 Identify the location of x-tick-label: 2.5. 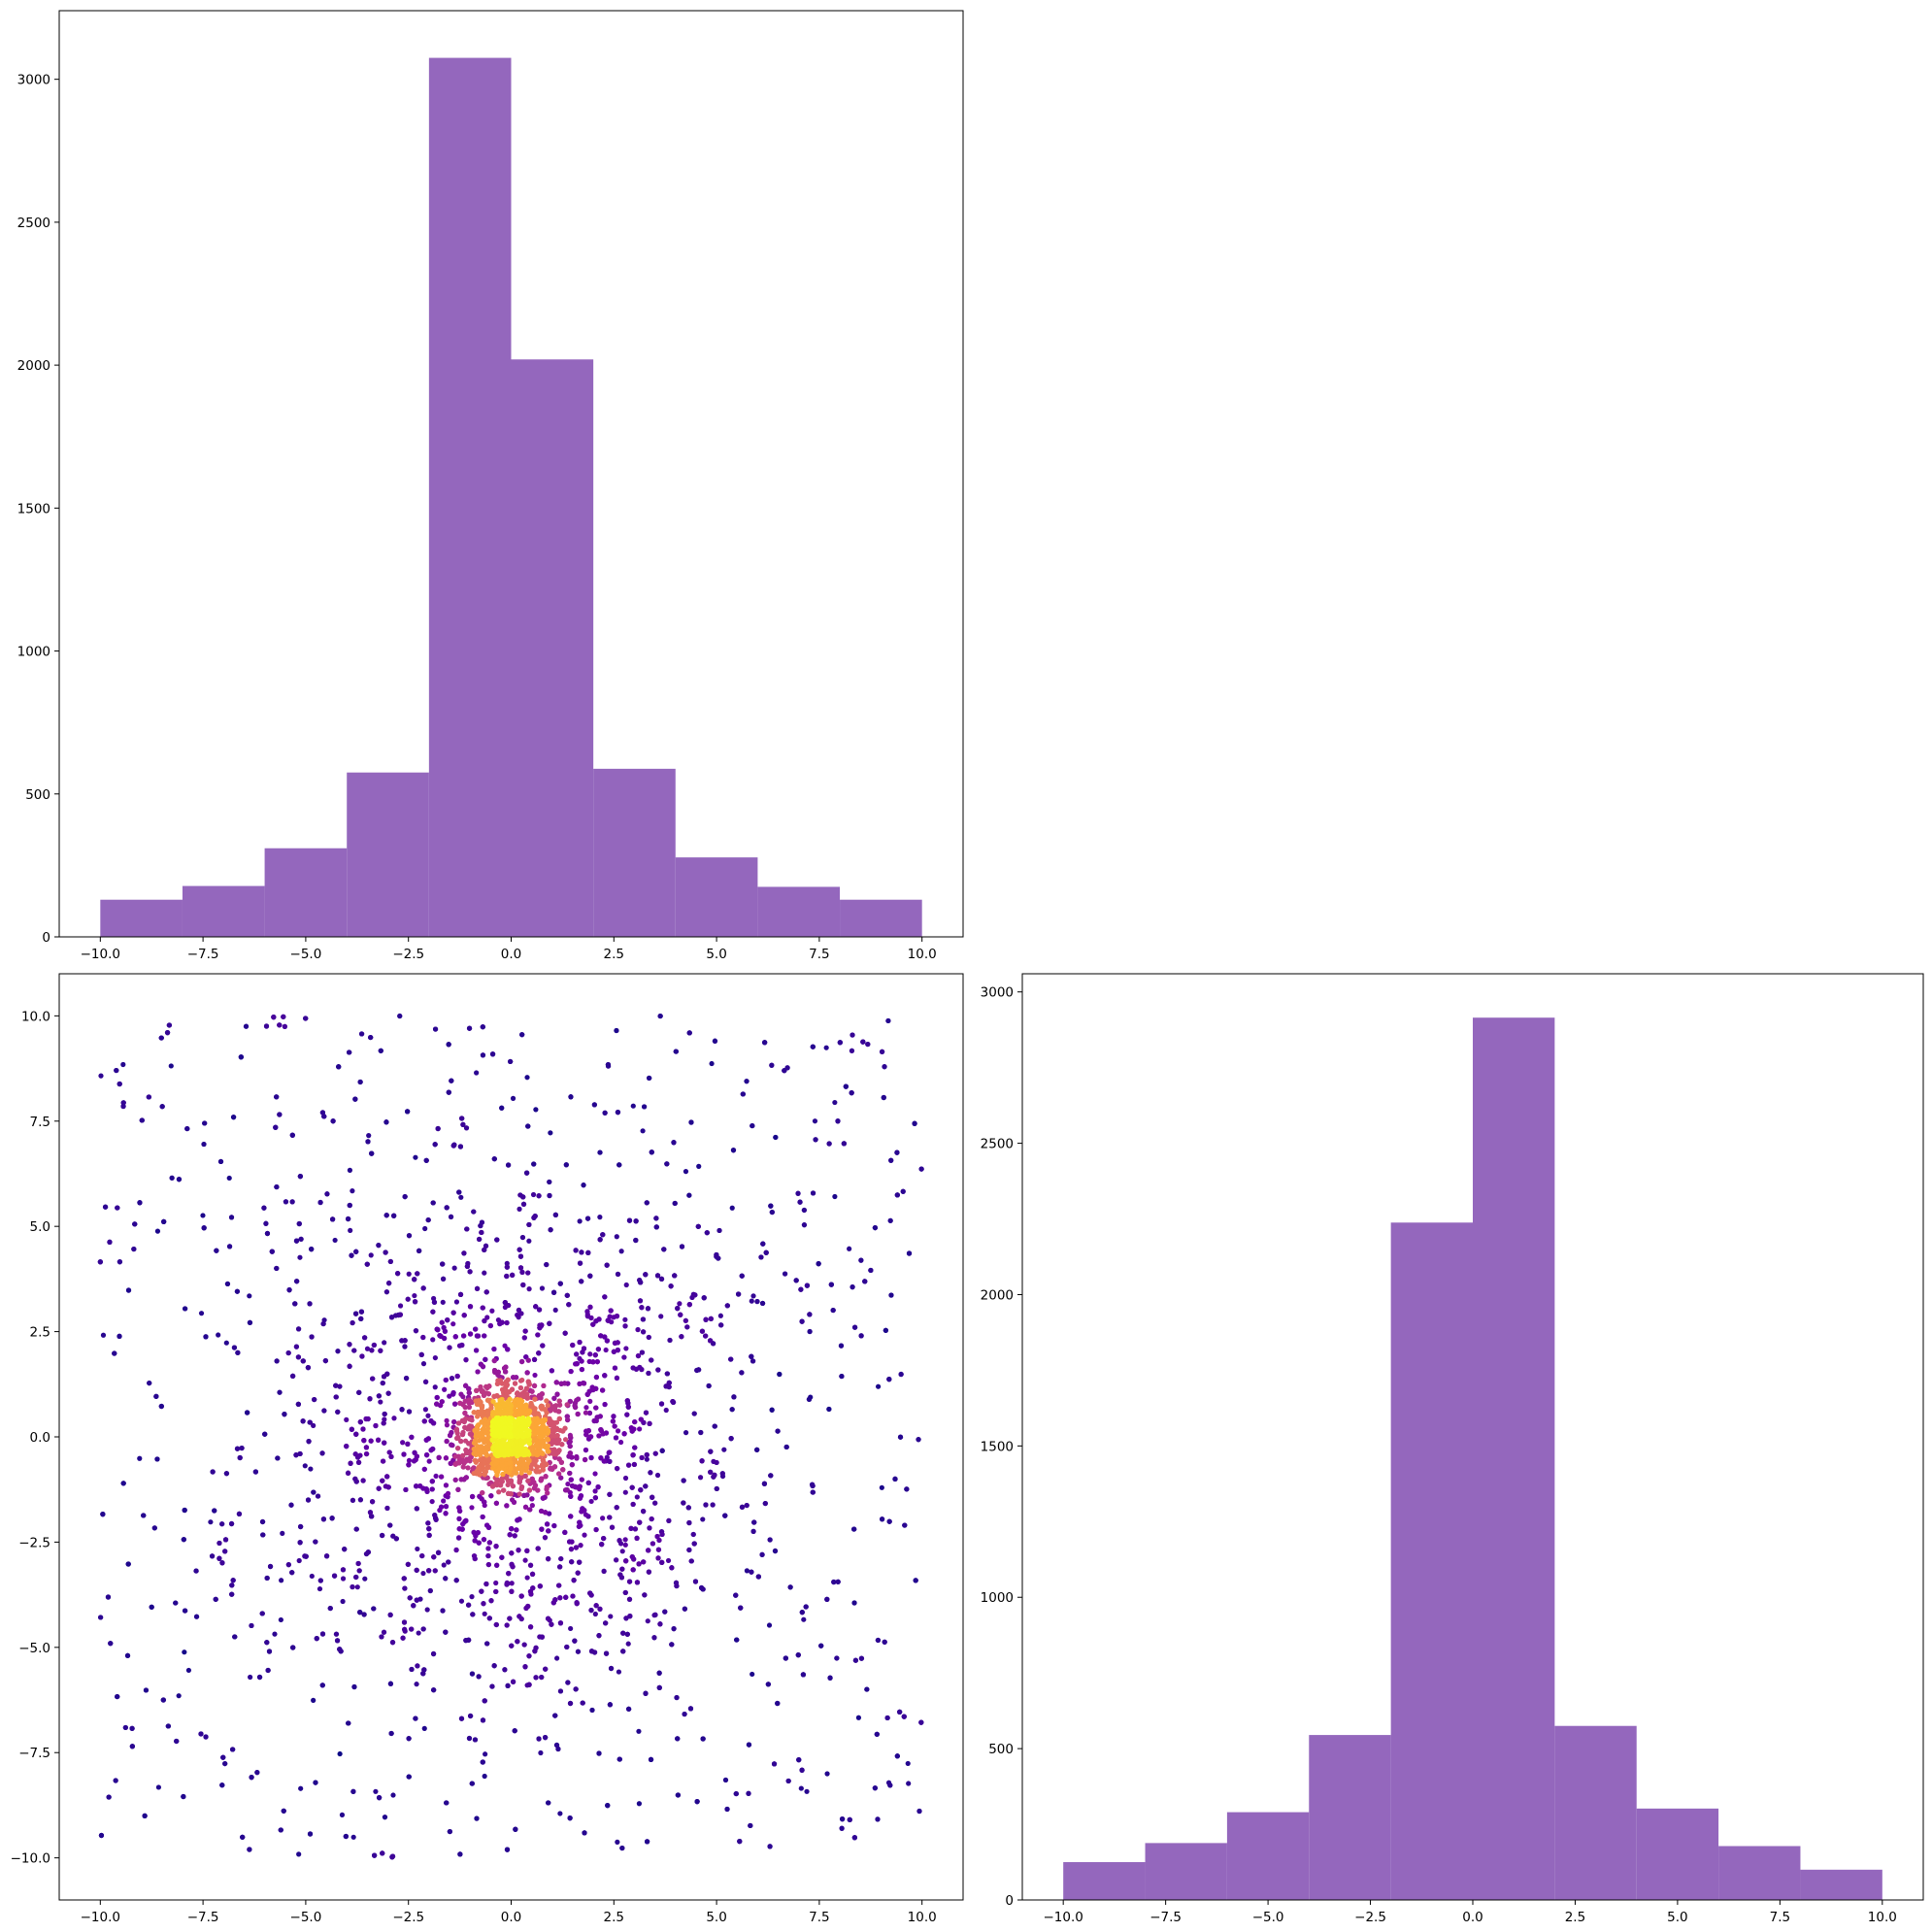
(614, 954).